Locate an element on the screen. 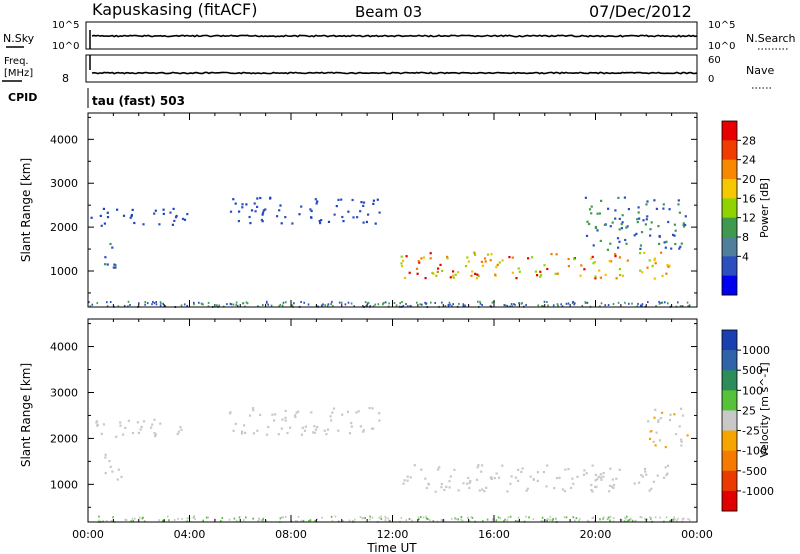 This screenshot has height=554, width=800. velocity-colorbar-frame is located at coordinates (729, 420).